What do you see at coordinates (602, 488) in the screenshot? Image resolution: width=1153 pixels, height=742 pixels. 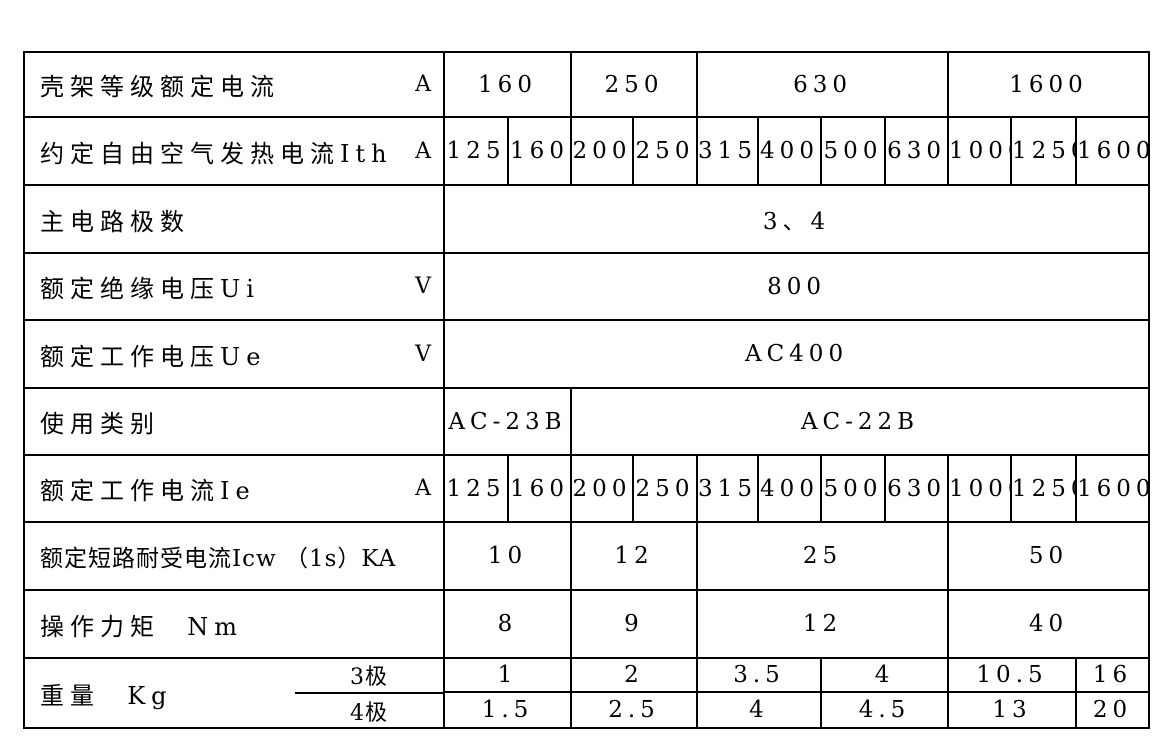 I see `cell-ie: 200` at bounding box center [602, 488].